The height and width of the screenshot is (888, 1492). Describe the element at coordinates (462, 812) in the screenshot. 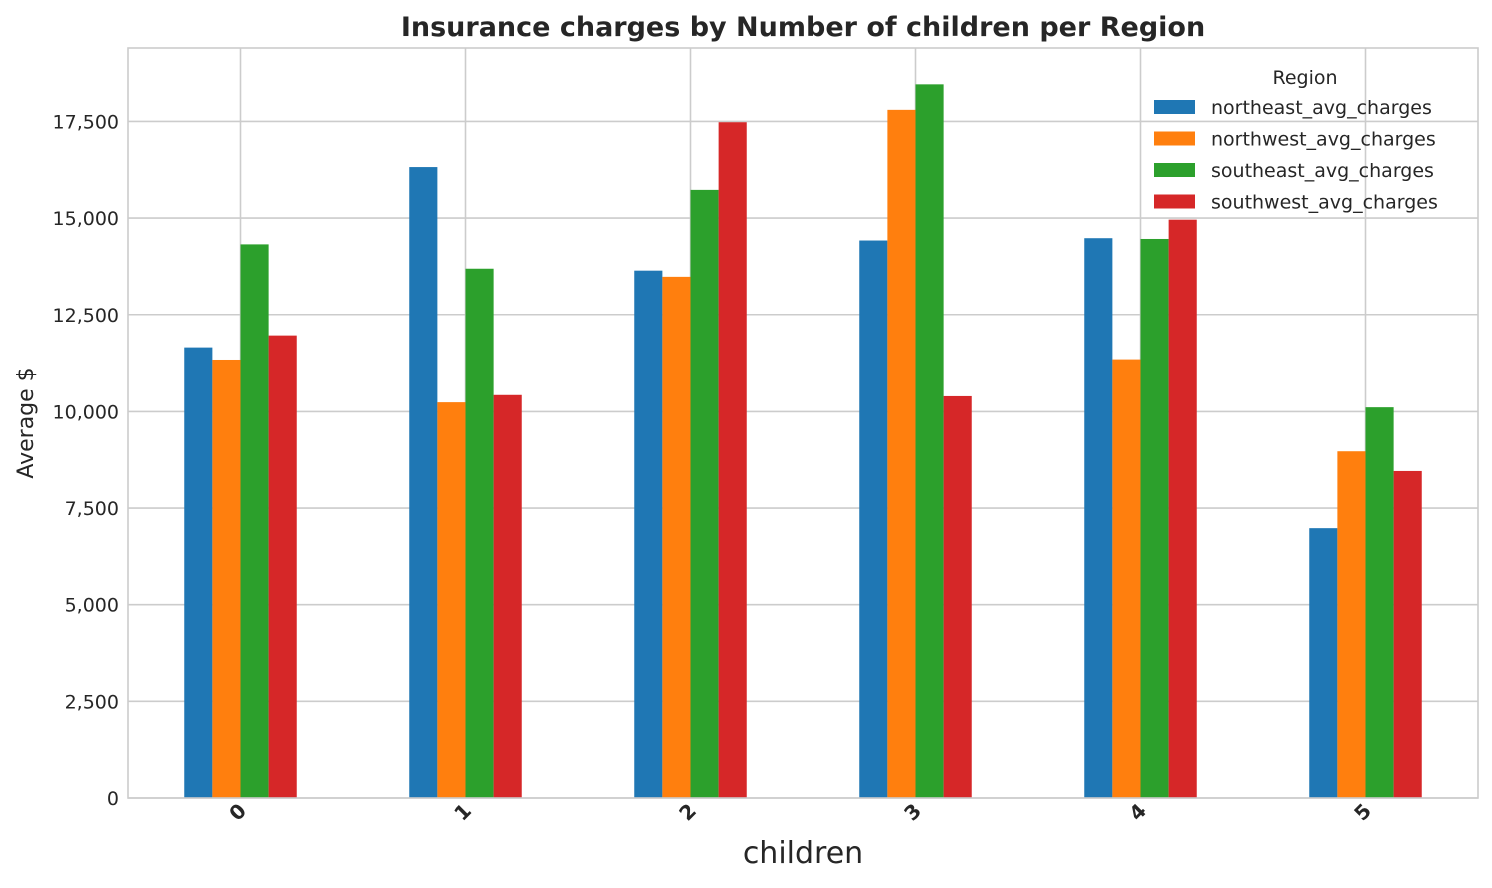

I see `x-tick-label: 1` at that location.